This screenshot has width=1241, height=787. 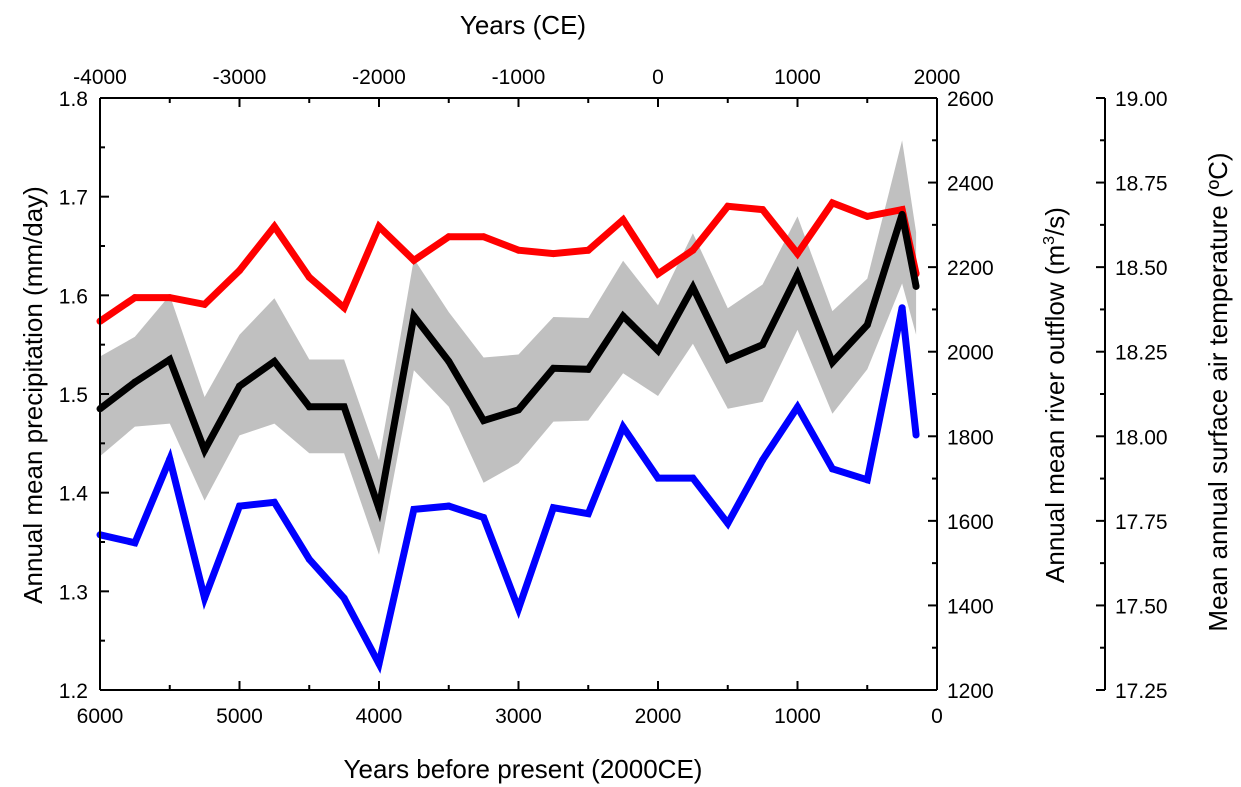 What do you see at coordinates (1141, 522) in the screenshot?
I see `right2-tick-label: 17.75` at bounding box center [1141, 522].